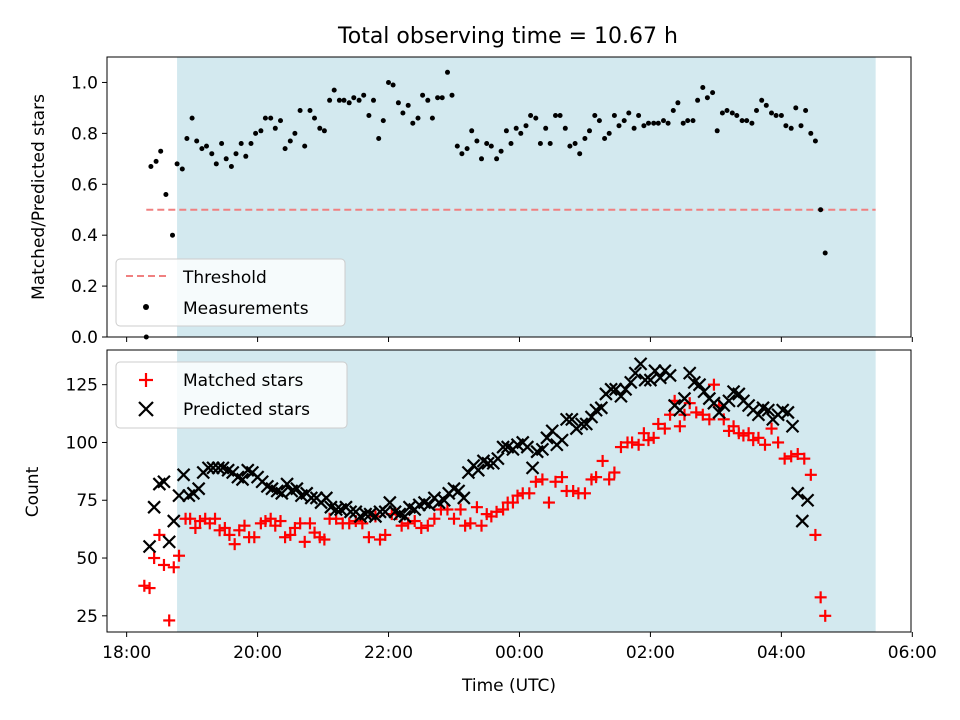  What do you see at coordinates (33, 491) in the screenshot?
I see `bottom-y-axis-label: Count` at bounding box center [33, 491].